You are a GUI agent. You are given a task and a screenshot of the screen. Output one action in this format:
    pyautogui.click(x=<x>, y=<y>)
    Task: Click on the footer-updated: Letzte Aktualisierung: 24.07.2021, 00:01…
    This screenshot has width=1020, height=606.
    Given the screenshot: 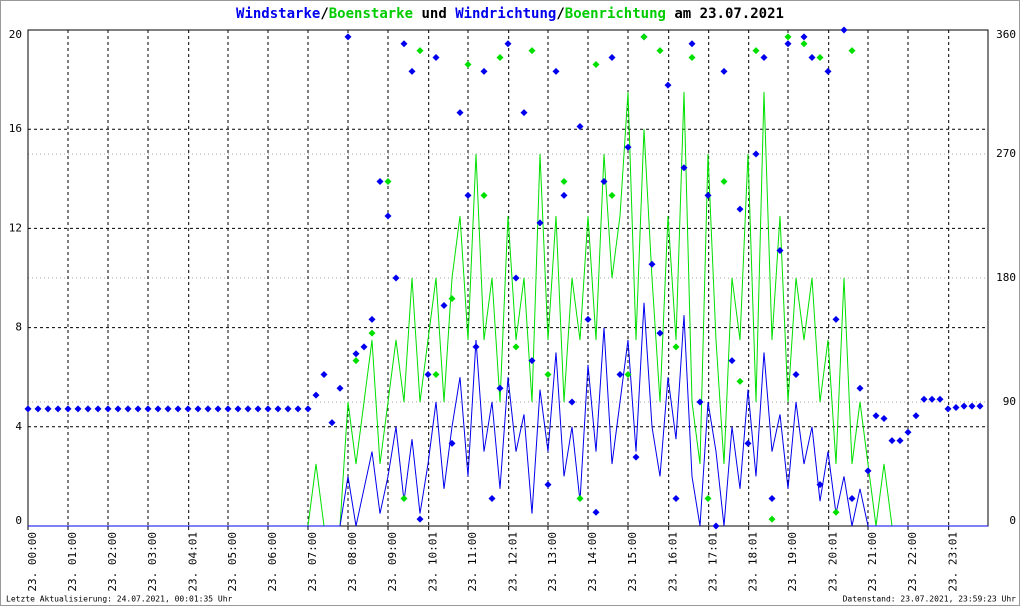 What is the action you would take?
    pyautogui.click(x=119, y=599)
    